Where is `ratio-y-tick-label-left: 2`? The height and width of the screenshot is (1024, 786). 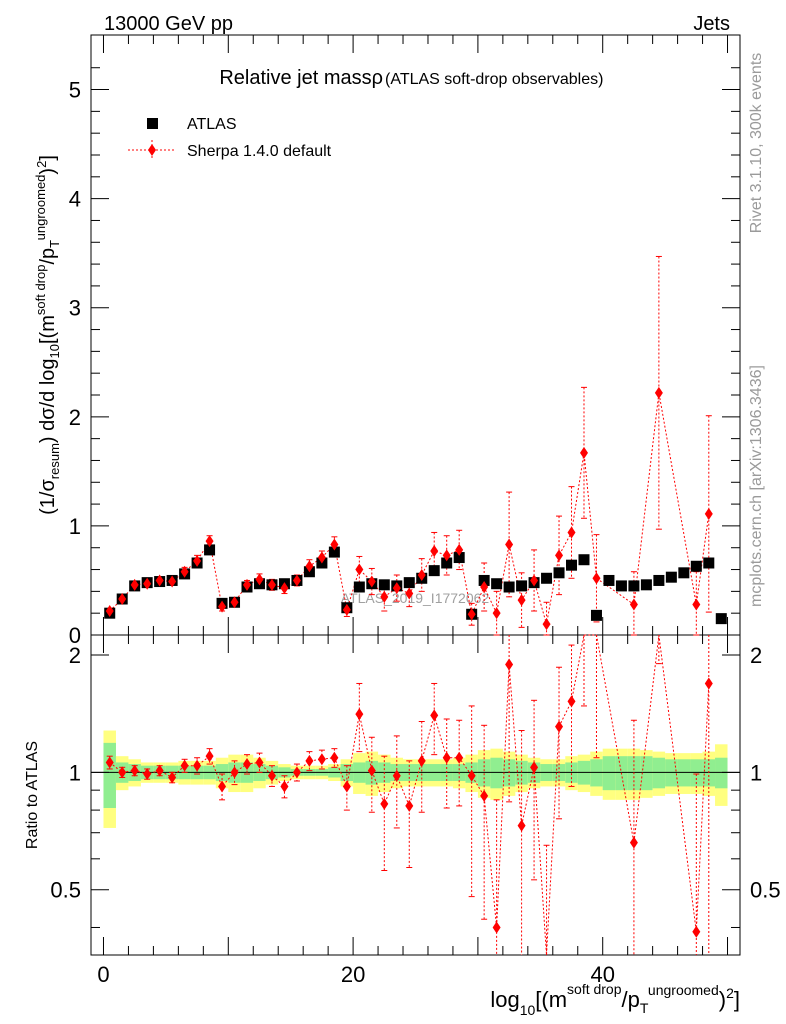
ratio-y-tick-label-left: 2 is located at coordinates (75, 655).